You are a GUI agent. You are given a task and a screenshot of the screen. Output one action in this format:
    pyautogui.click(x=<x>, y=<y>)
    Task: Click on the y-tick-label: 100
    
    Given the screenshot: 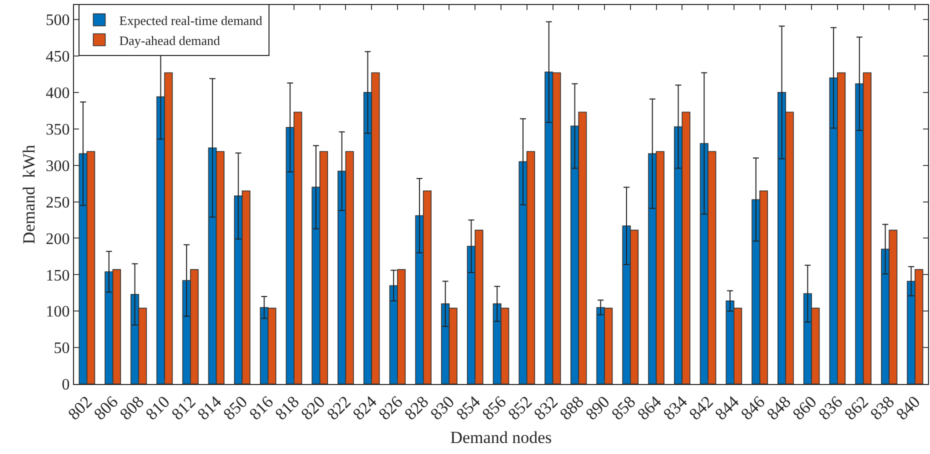 What is the action you would take?
    pyautogui.click(x=58, y=312)
    